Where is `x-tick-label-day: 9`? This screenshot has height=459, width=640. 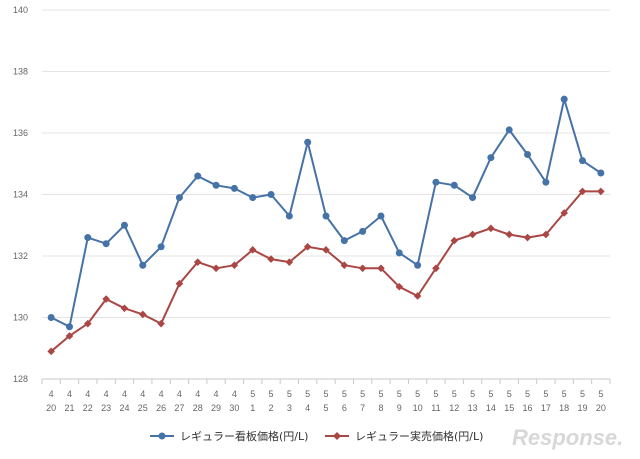
x-tick-label-day: 9 is located at coordinates (399, 408).